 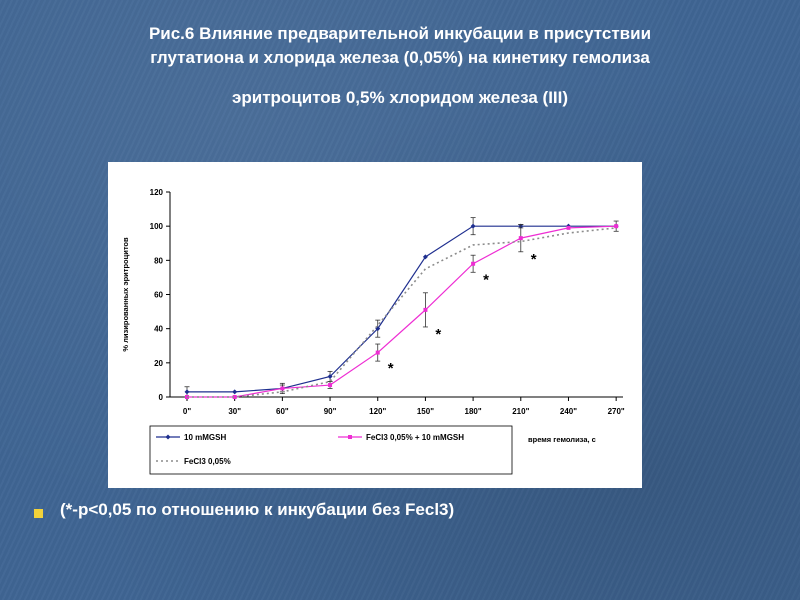 What do you see at coordinates (473, 411) in the screenshot?
I see `x-tick-label: 180"` at bounding box center [473, 411].